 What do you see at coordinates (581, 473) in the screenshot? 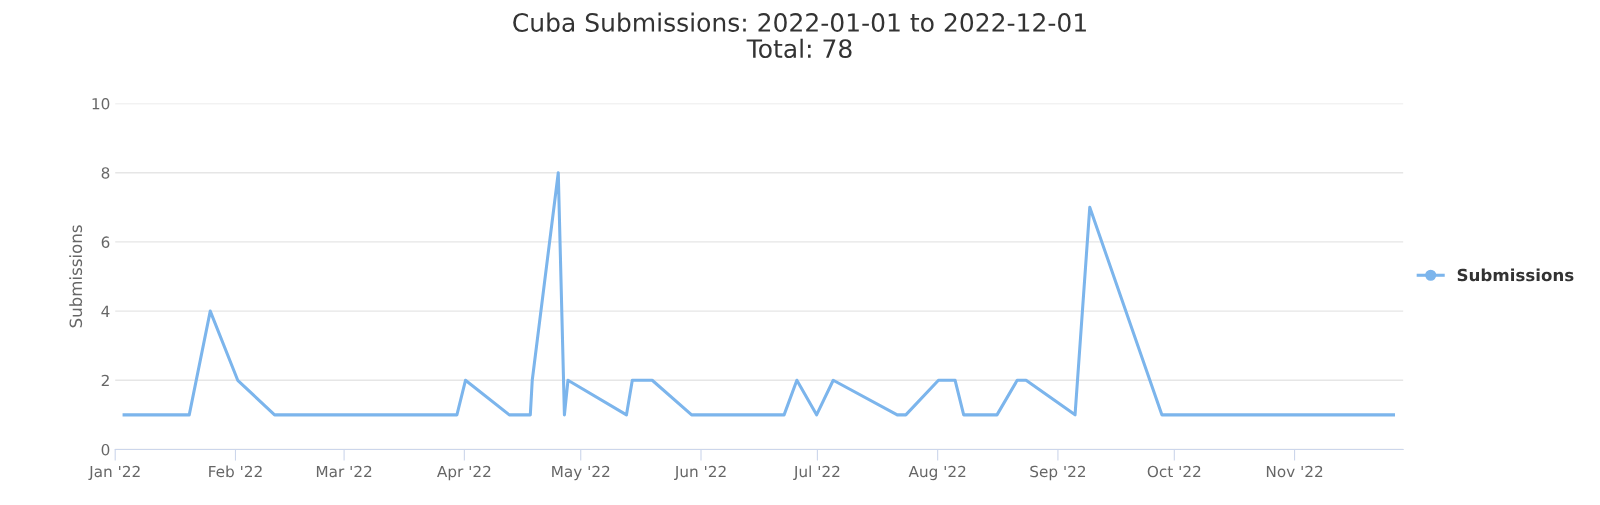
I see `x-tick-label: May '22` at bounding box center [581, 473].